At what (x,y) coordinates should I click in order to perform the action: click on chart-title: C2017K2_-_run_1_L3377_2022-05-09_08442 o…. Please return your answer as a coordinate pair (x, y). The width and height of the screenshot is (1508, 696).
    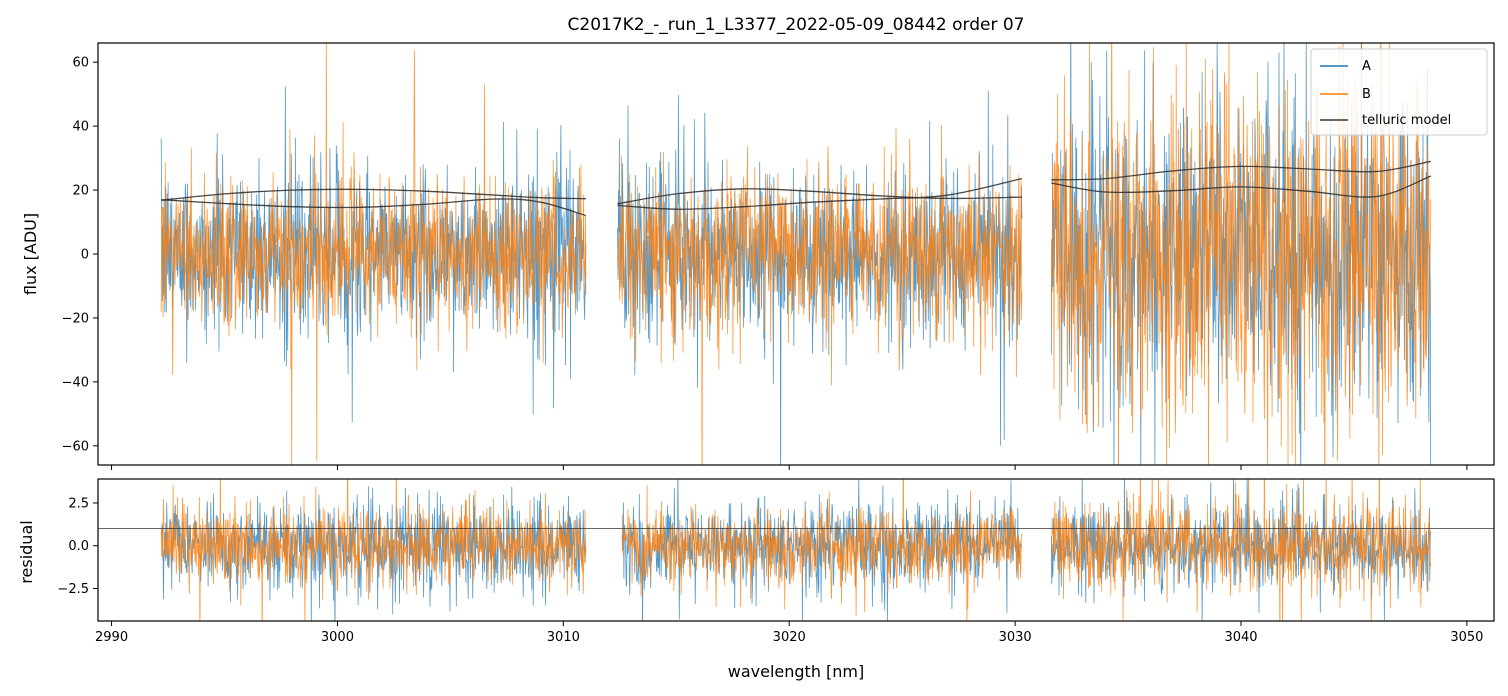
    Looking at the image, I should click on (796, 25).